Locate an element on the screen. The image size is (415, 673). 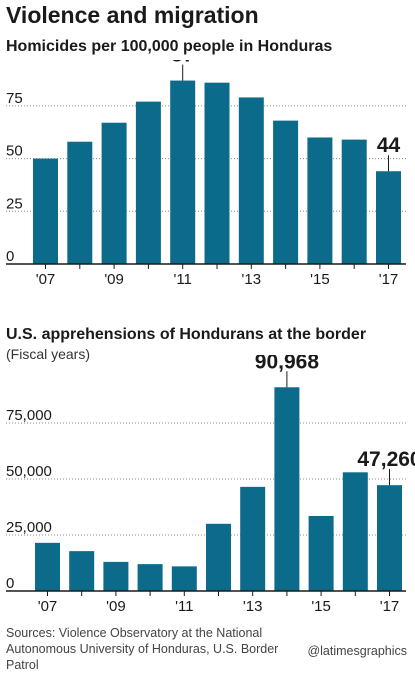
apprehensions-chart-subtitle: (Fiscal years) is located at coordinates (48, 354).